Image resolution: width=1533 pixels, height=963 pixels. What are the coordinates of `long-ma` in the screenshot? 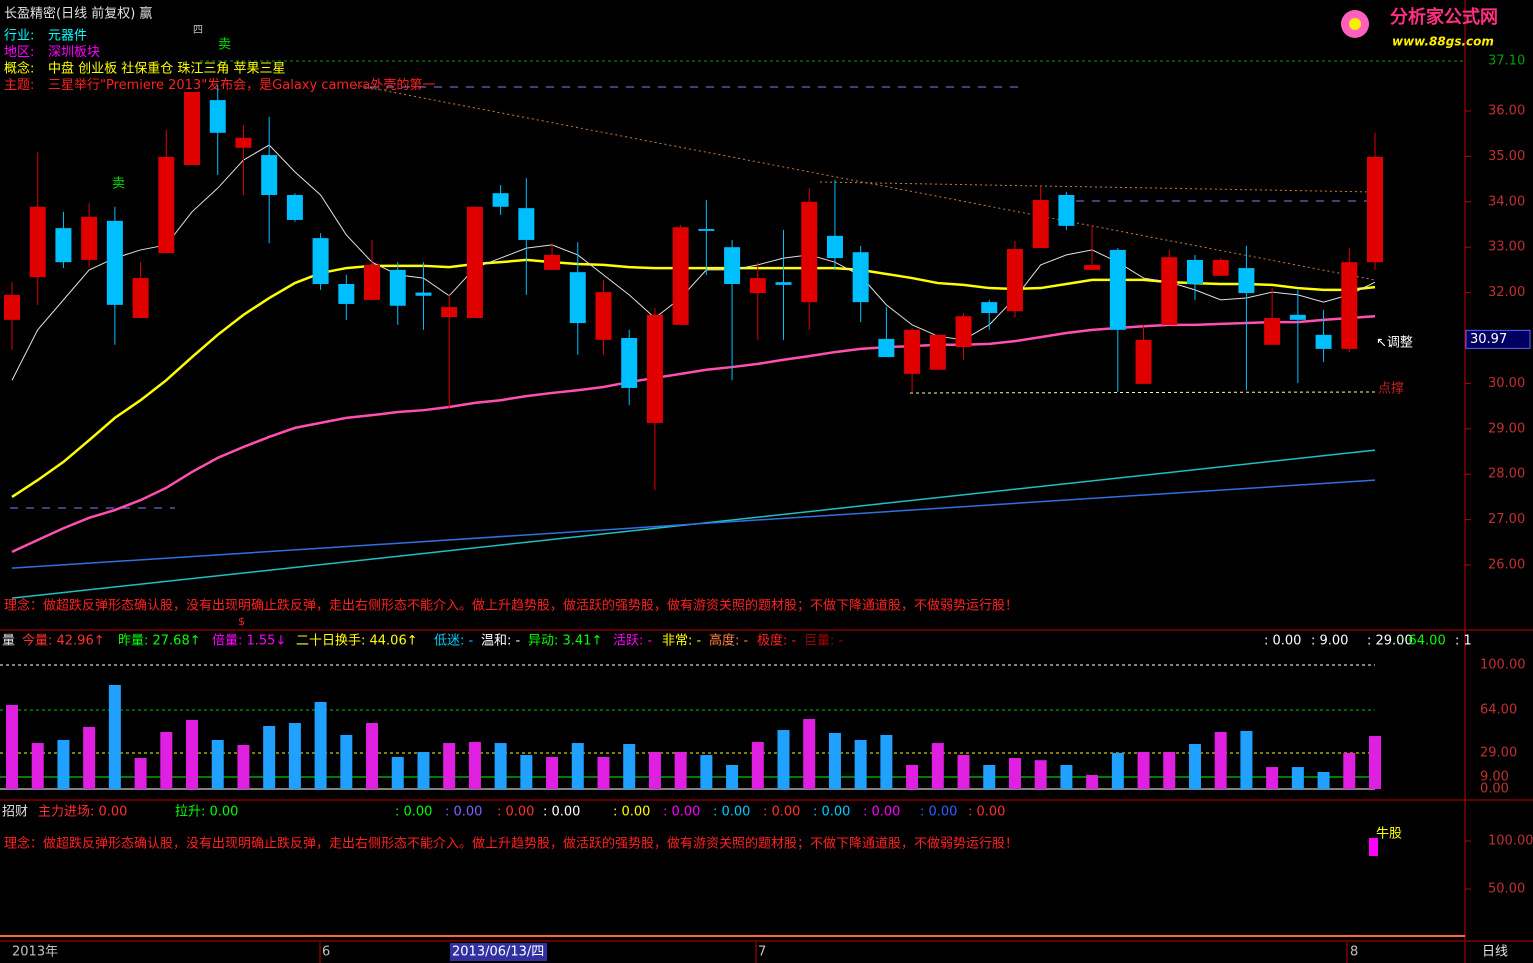 It's located at (693, 524).